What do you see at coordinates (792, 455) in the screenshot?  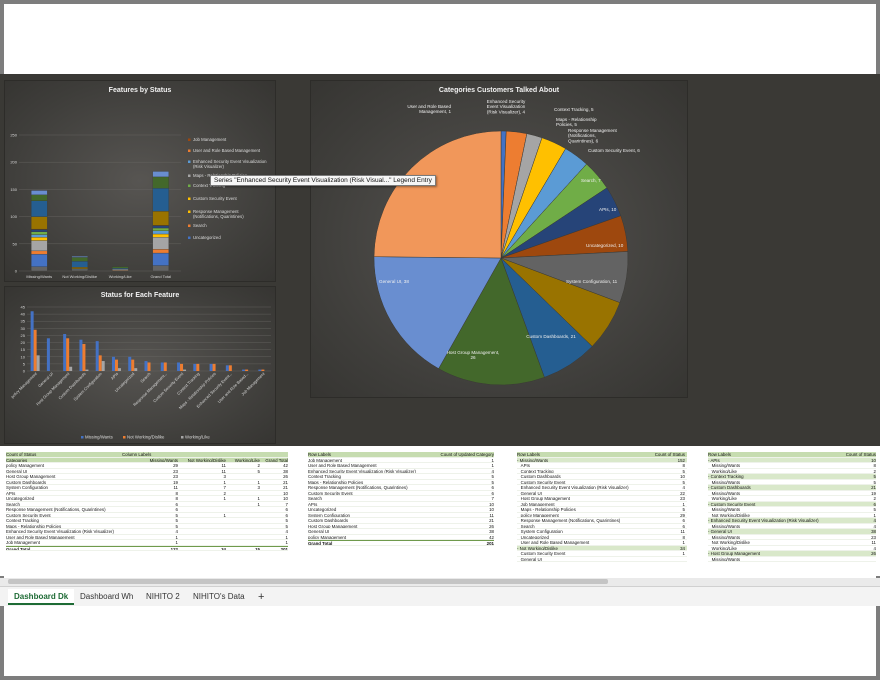 I see `pivot-row: Row Labels Count of Status` at bounding box center [792, 455].